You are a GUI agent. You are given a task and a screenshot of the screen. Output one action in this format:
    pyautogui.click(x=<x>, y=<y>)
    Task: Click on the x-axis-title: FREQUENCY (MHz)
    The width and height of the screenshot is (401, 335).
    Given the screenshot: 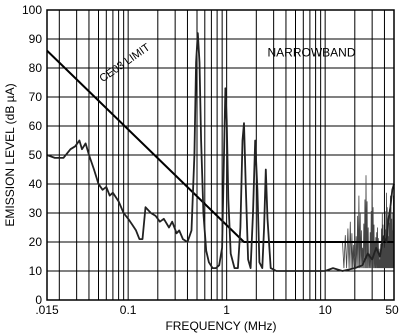 What is the action you would take?
    pyautogui.click(x=220, y=326)
    